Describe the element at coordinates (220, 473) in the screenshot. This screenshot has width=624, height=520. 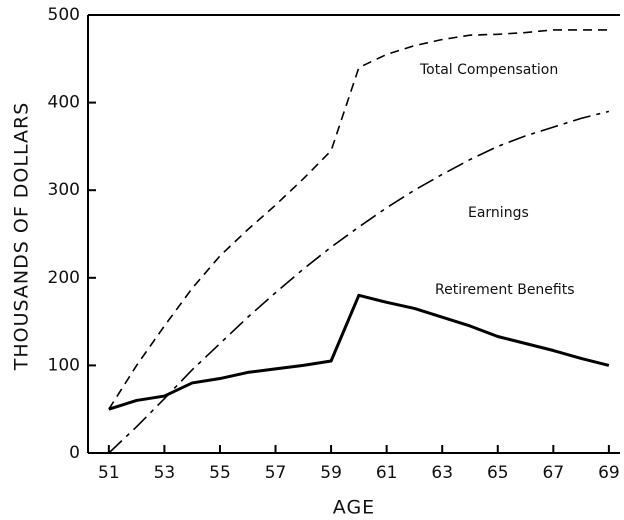
I see `x-tick-label: 55` at that location.